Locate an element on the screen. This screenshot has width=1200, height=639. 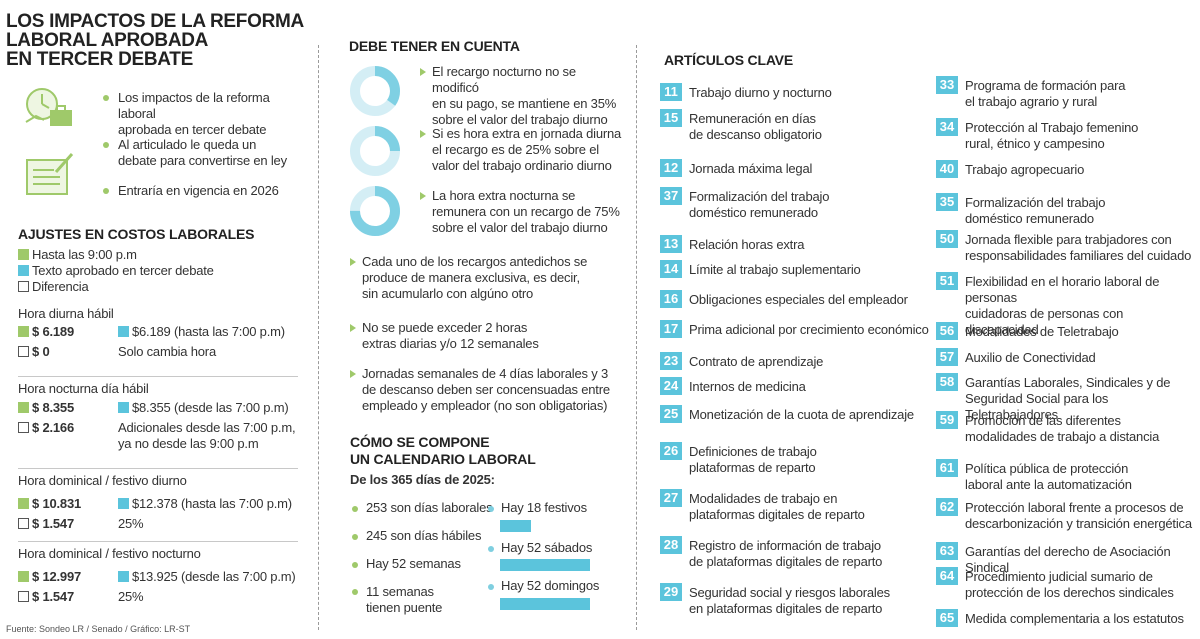
article-title-line: Jornada máxima legal is located at coordinates (751, 168).